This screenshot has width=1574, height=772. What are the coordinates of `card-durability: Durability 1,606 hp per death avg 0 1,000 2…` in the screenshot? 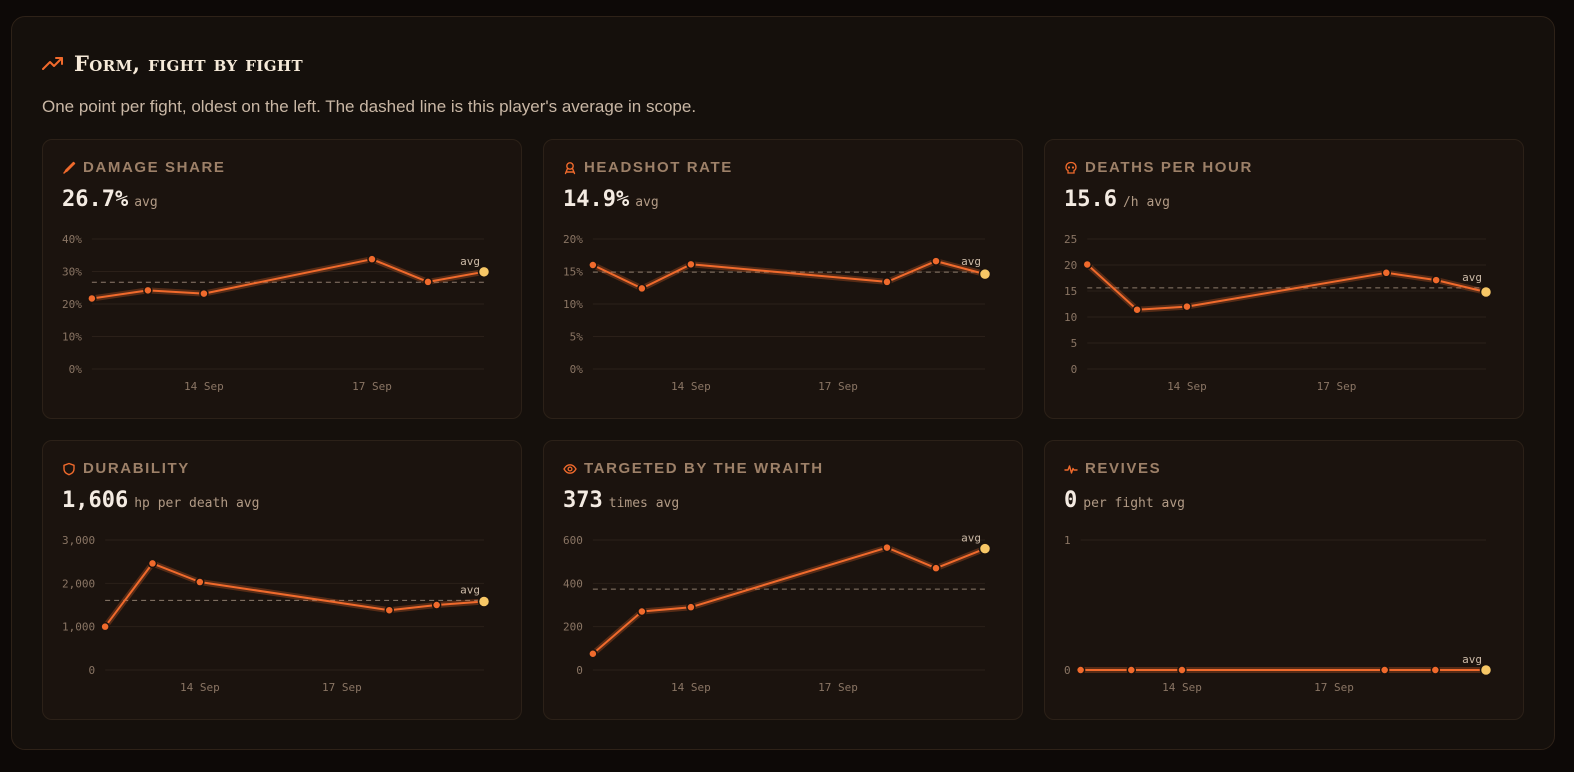 It's located at (282, 580).